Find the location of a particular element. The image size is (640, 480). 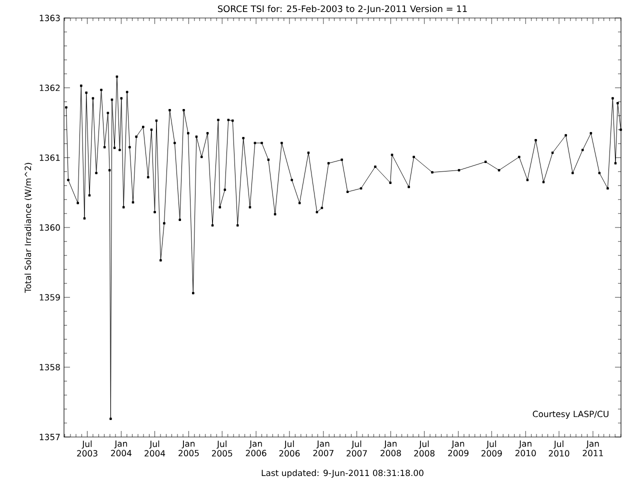

x-tick-label: Jan 2005 is located at coordinates (188, 448).